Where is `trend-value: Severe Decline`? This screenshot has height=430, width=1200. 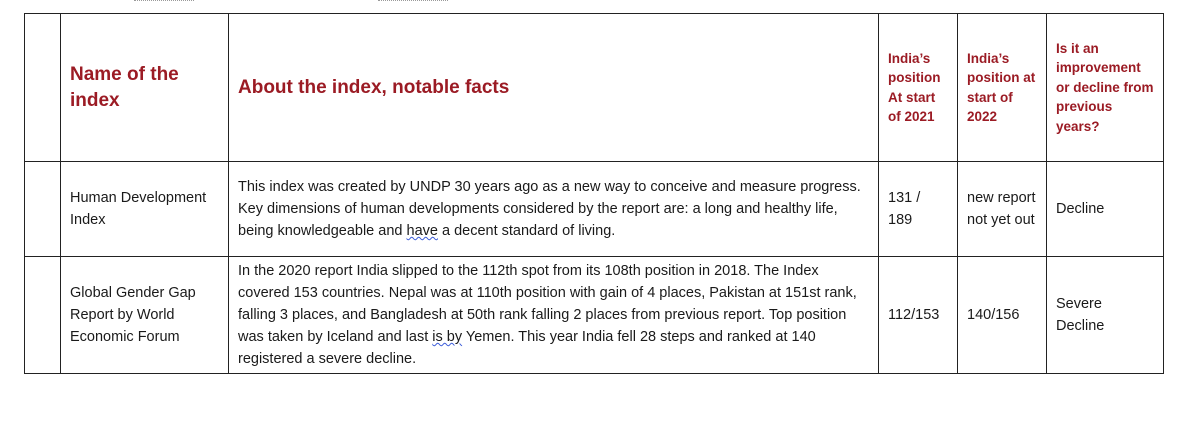 trend-value: Severe Decline is located at coordinates (1080, 315).